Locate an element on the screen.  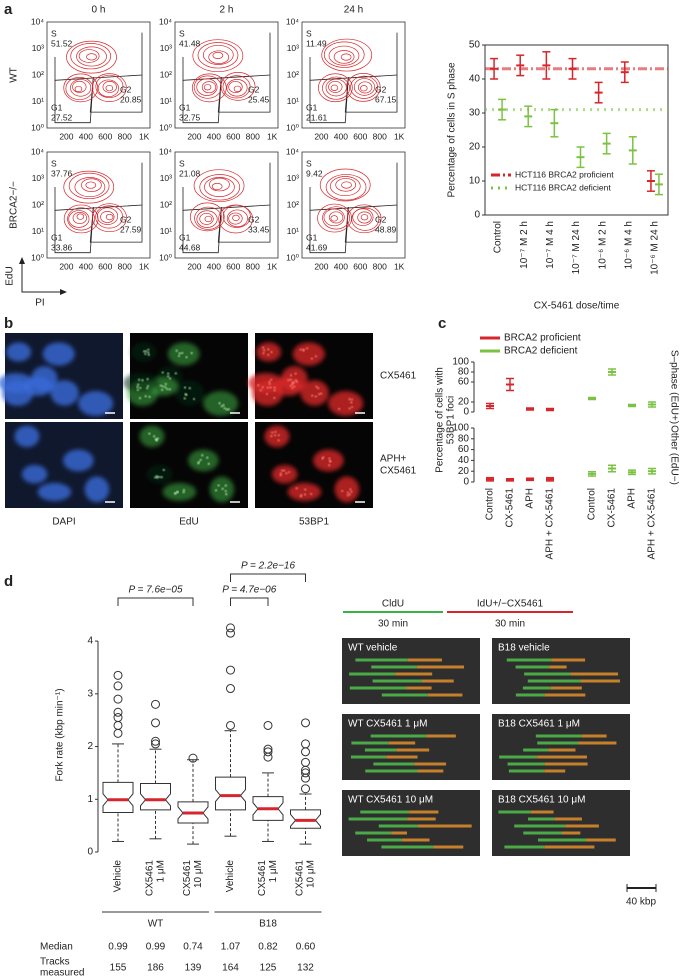
x-tick-label: 10⁻⁶ M 4 h is located at coordinates (628, 245).